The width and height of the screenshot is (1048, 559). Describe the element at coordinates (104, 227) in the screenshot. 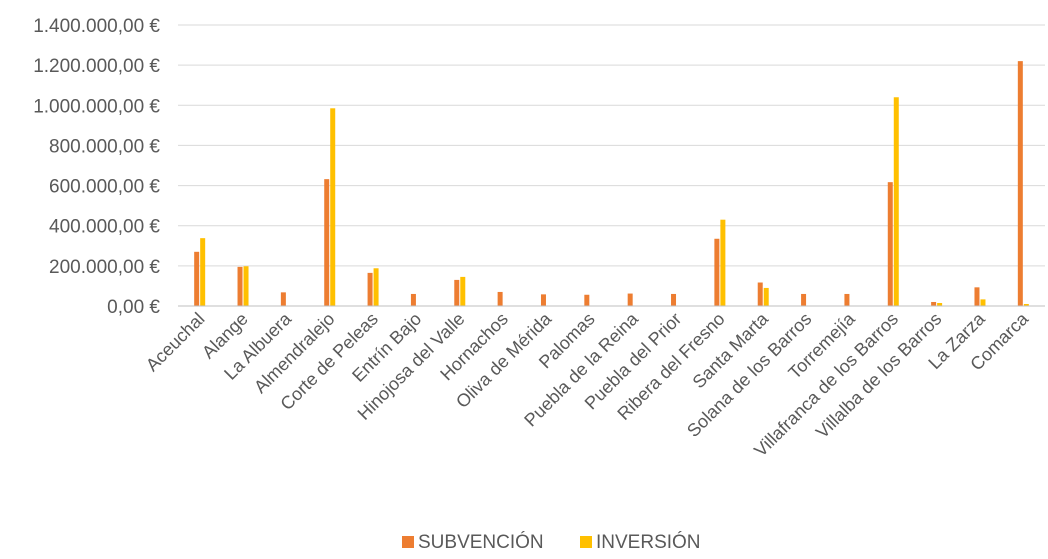

I see `y-tick-label: 400.000,00 €` at that location.